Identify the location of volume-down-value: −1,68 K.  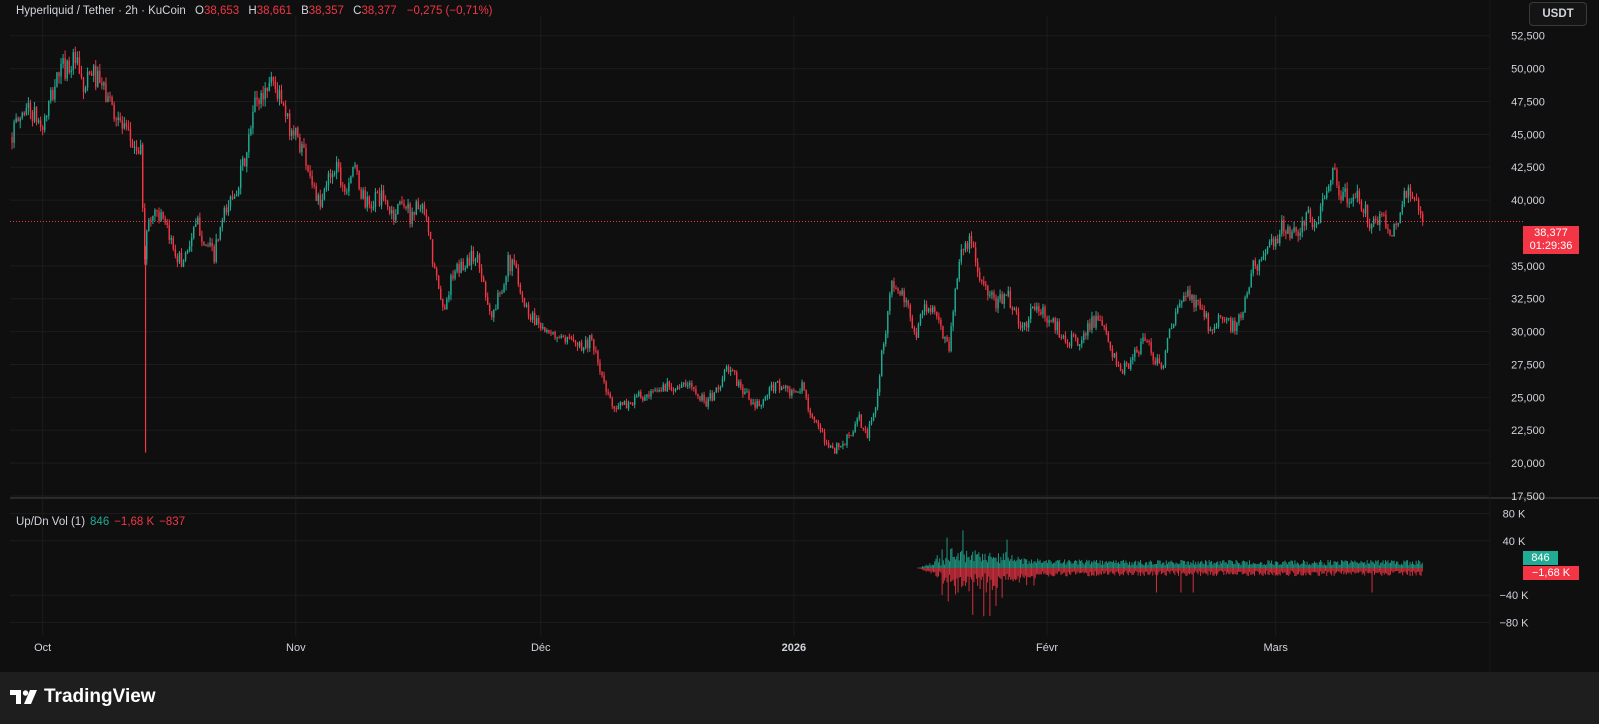
(134, 522).